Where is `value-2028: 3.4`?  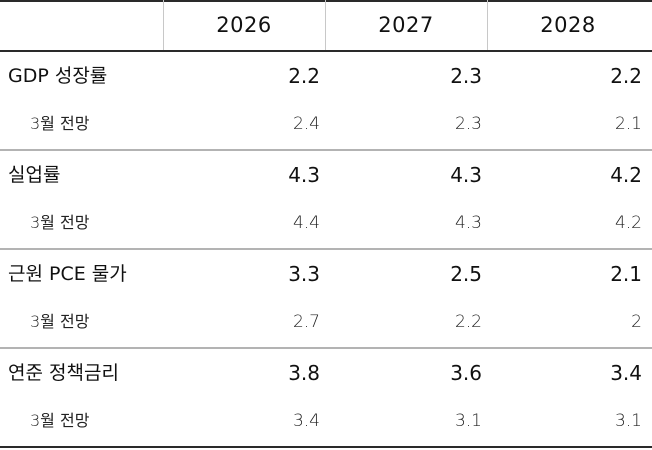 value-2028: 3.4 is located at coordinates (626, 373).